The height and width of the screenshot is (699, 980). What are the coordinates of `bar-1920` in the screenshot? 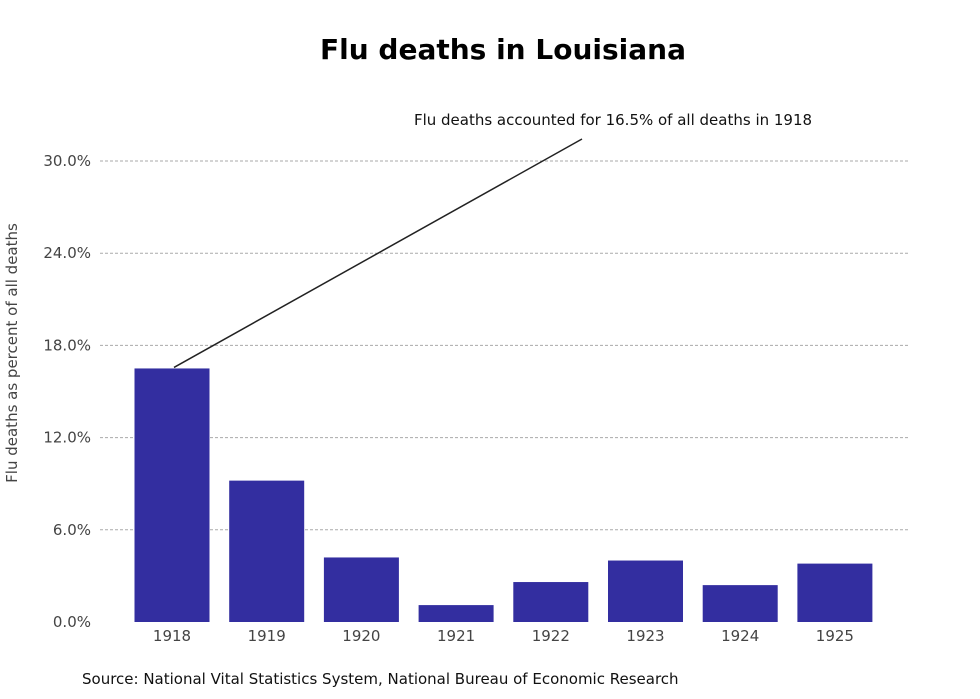 It's located at (361, 589).